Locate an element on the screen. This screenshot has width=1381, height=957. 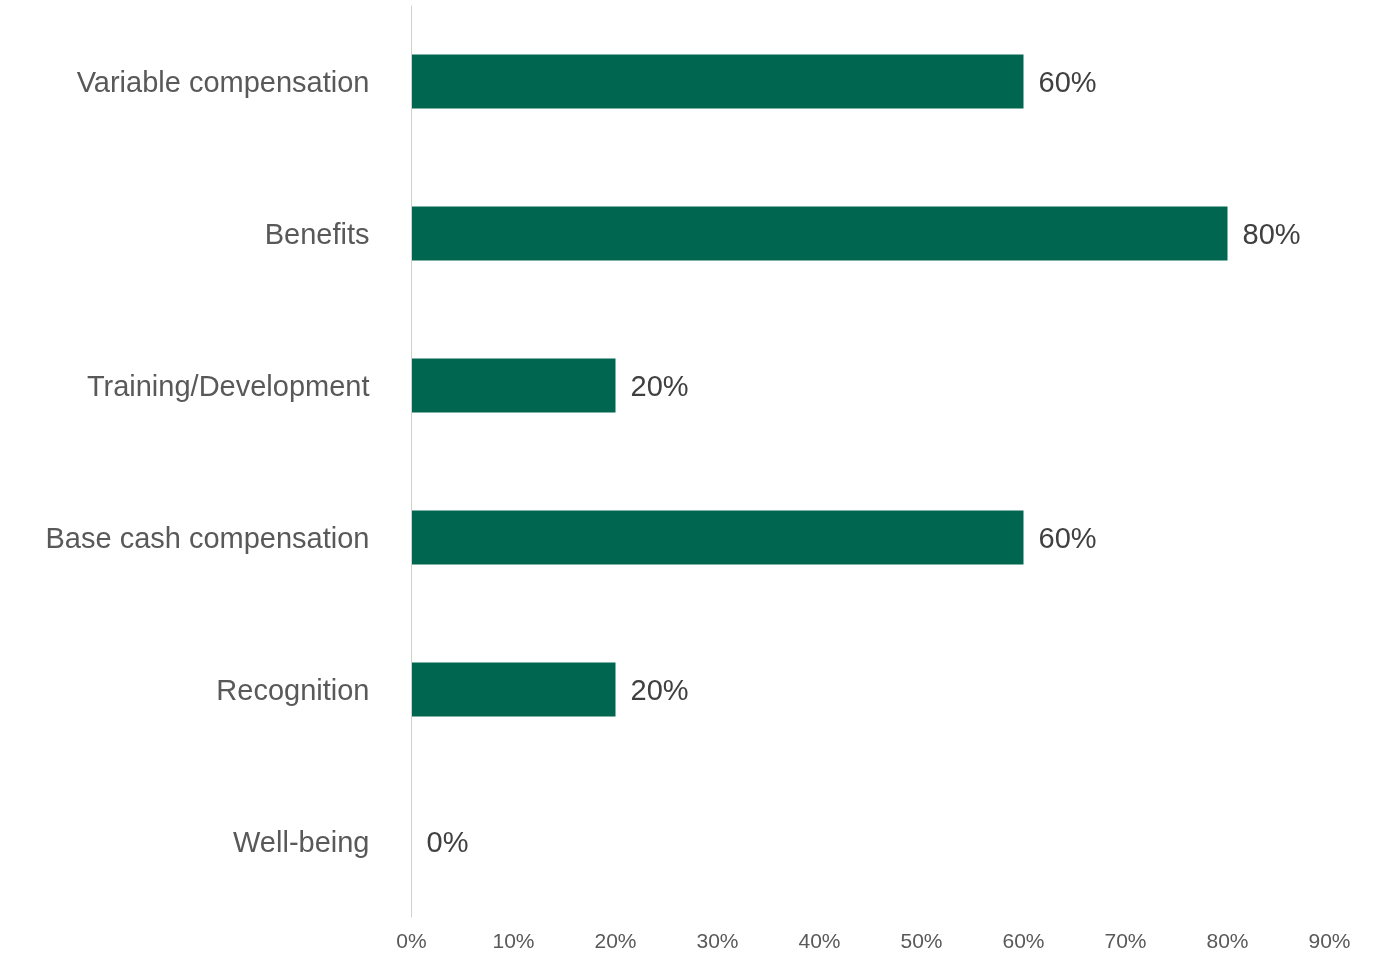
y-tick-label: Training/Development is located at coordinates (228, 385).